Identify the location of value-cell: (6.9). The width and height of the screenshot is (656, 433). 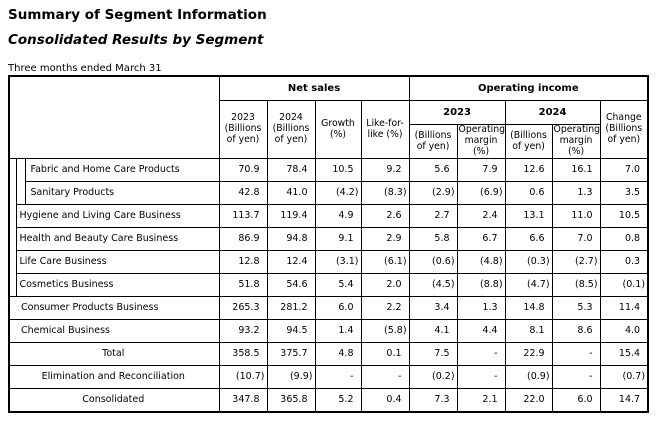
(481, 193).